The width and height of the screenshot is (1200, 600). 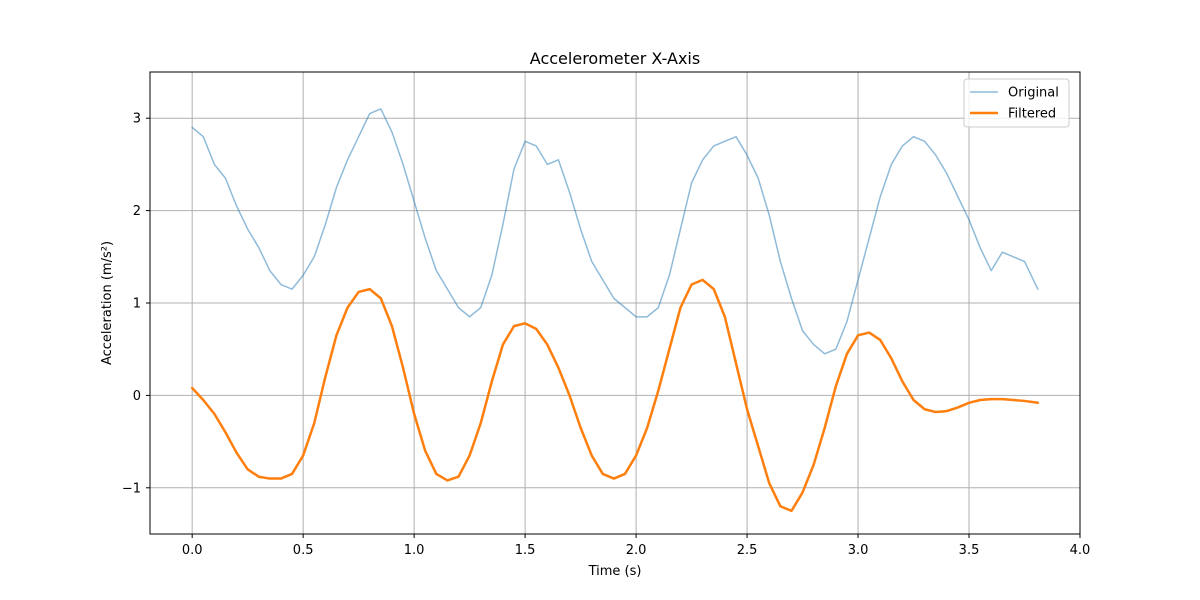 I want to click on legend: Original Filtered, so click(x=1016, y=103).